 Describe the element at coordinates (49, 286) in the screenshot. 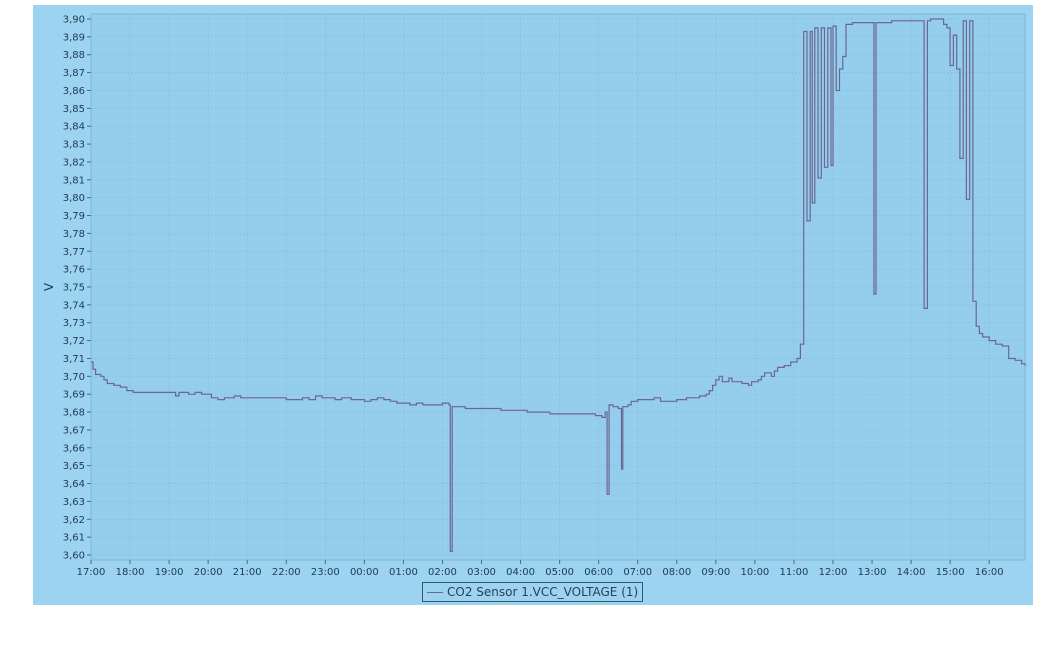

I see `y-axis-title: V` at that location.